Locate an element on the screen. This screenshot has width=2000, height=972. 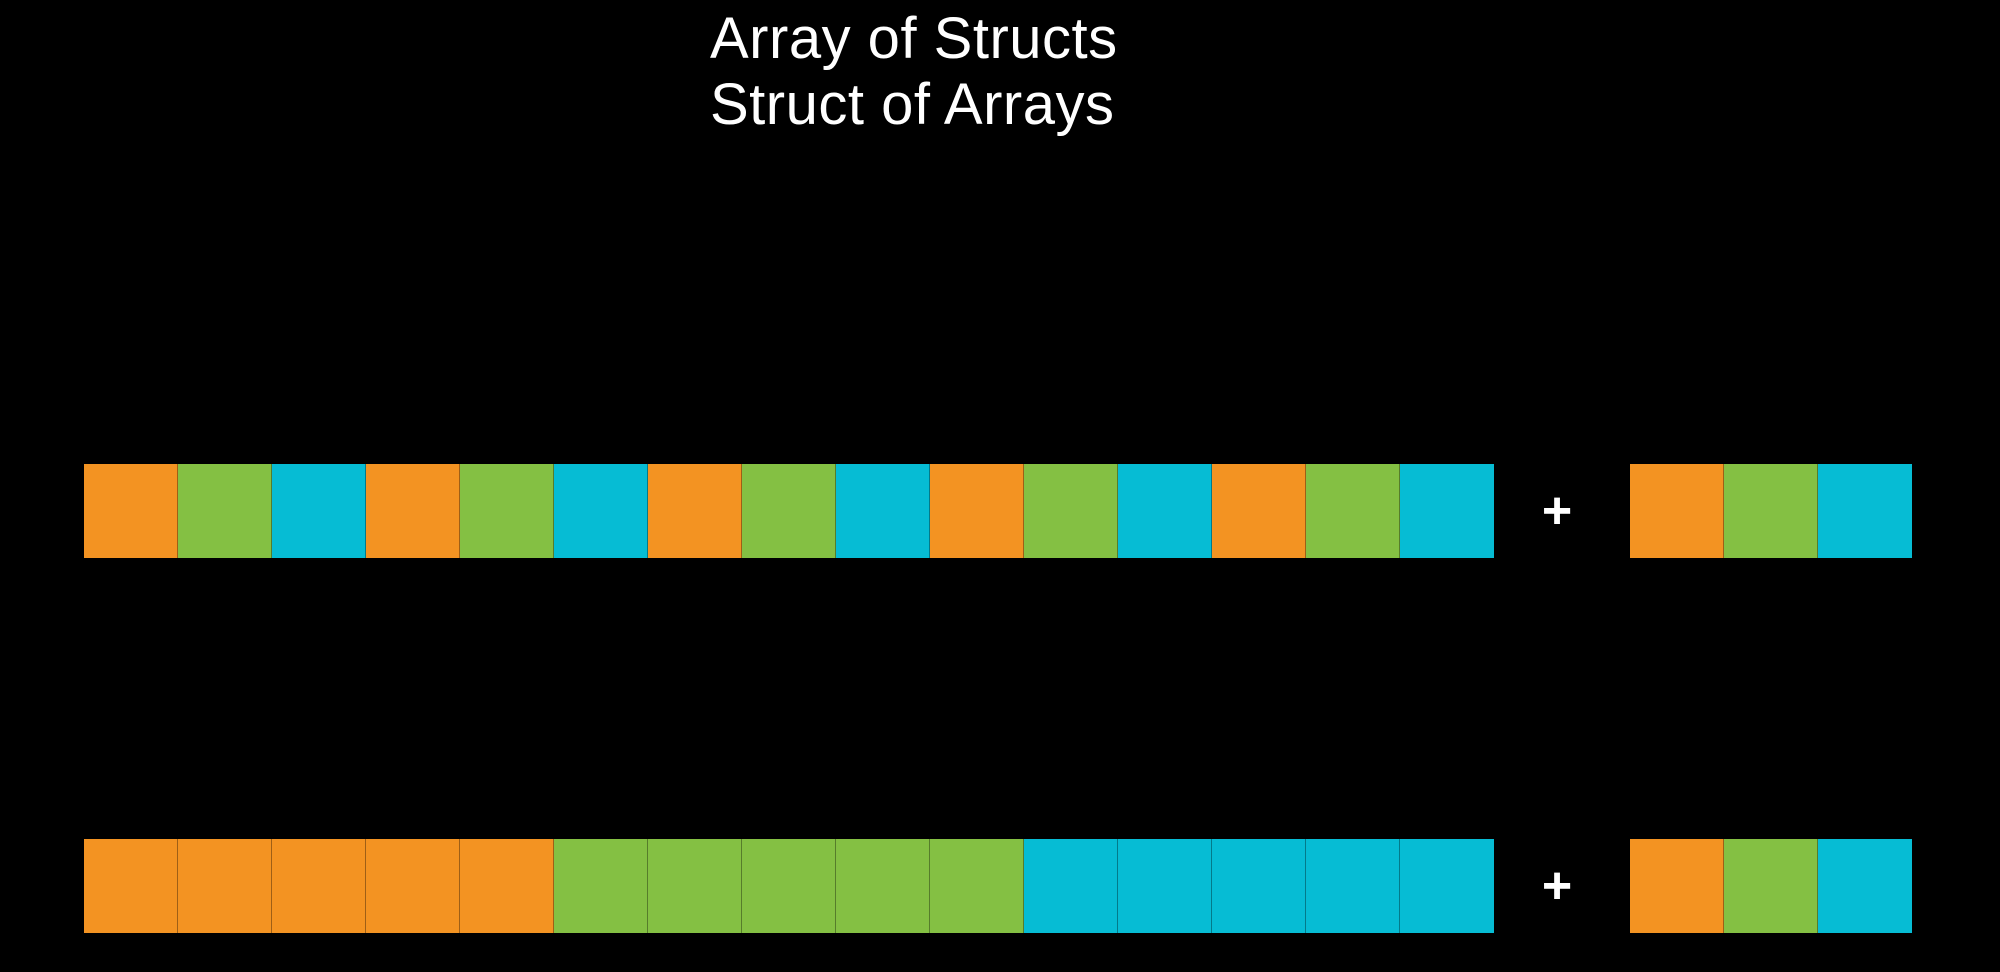
title-block: Array of Structs Struct of Arrays is located at coordinates (970, 72).